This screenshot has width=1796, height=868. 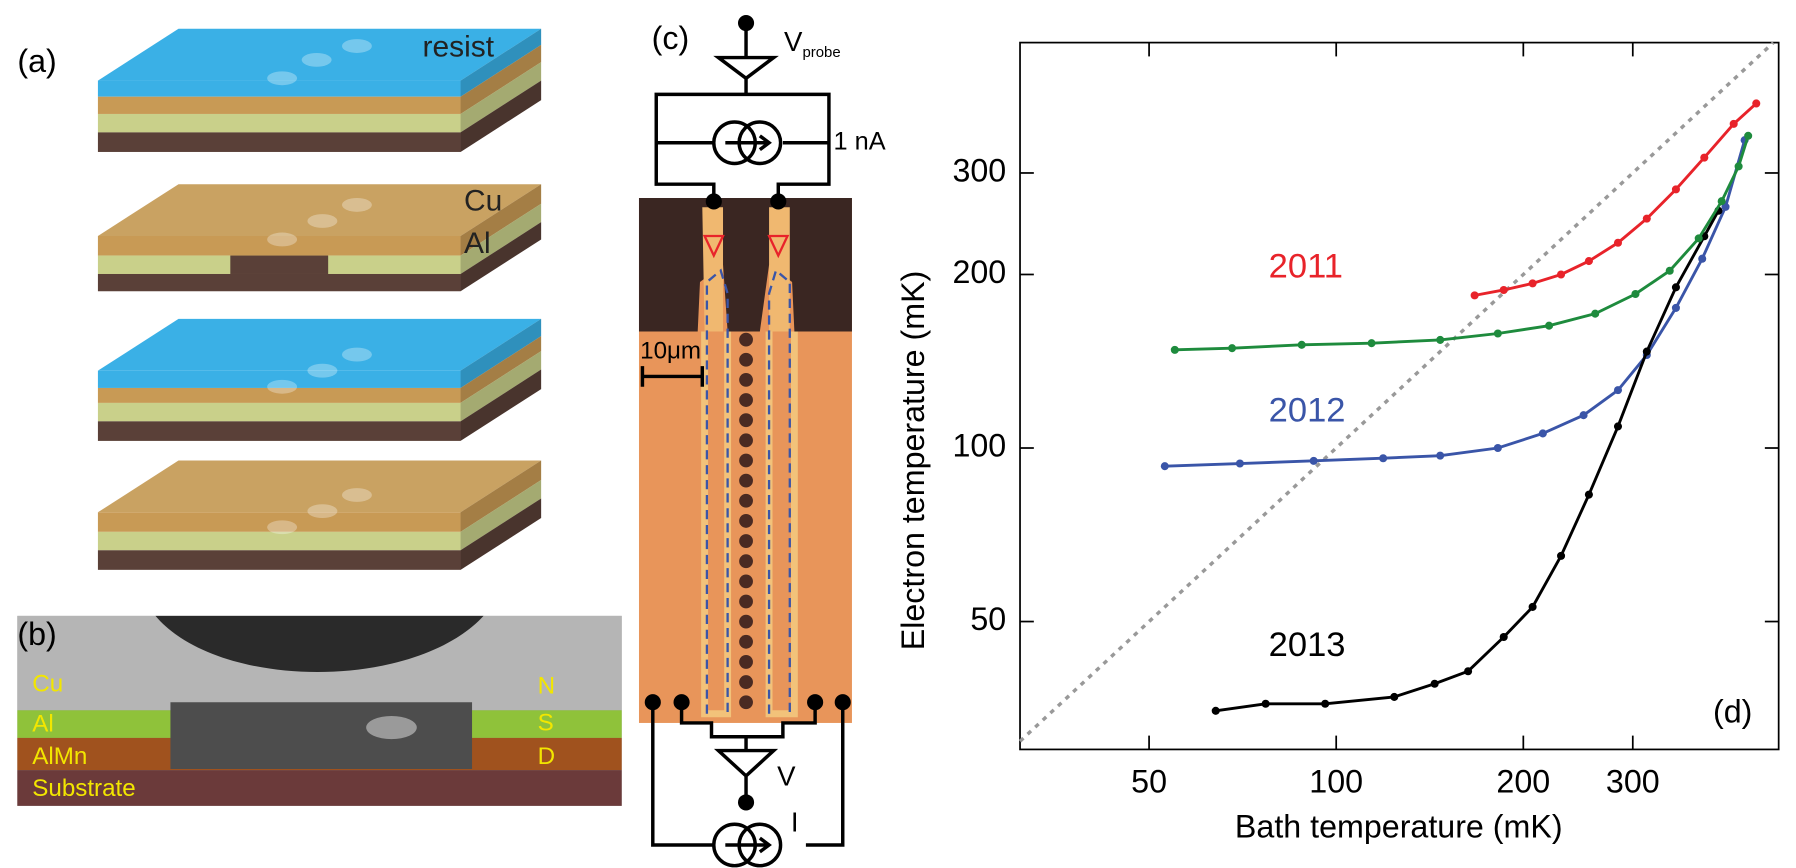 What do you see at coordinates (1336, 781) in the screenshot?
I see `x-tick-label: 100` at bounding box center [1336, 781].